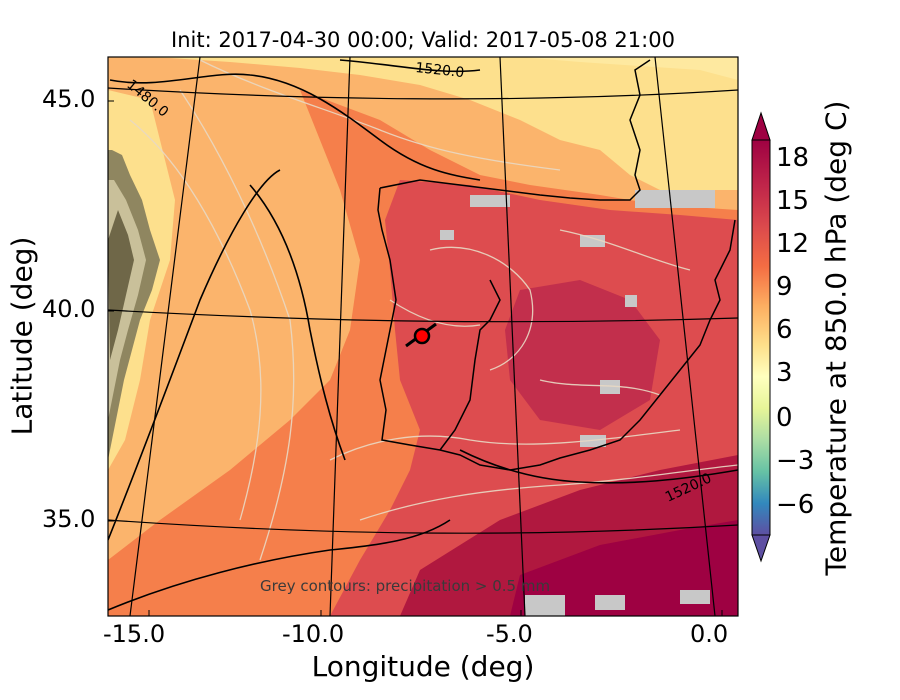 The height and width of the screenshot is (700, 900). I want to click on precipitation-annotation: Grey contours: precipitation > 0.5 mm, so click(405, 586).